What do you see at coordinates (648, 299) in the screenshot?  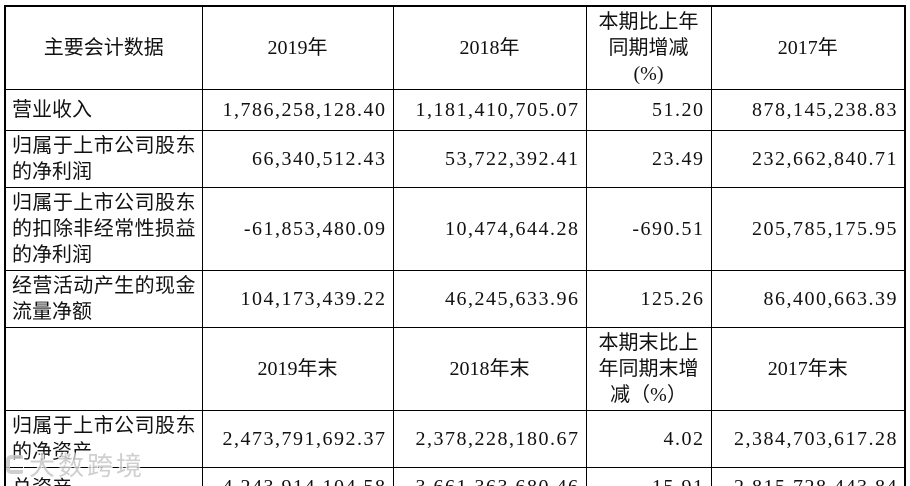 I see `value-yoy-change: 125.26` at bounding box center [648, 299].